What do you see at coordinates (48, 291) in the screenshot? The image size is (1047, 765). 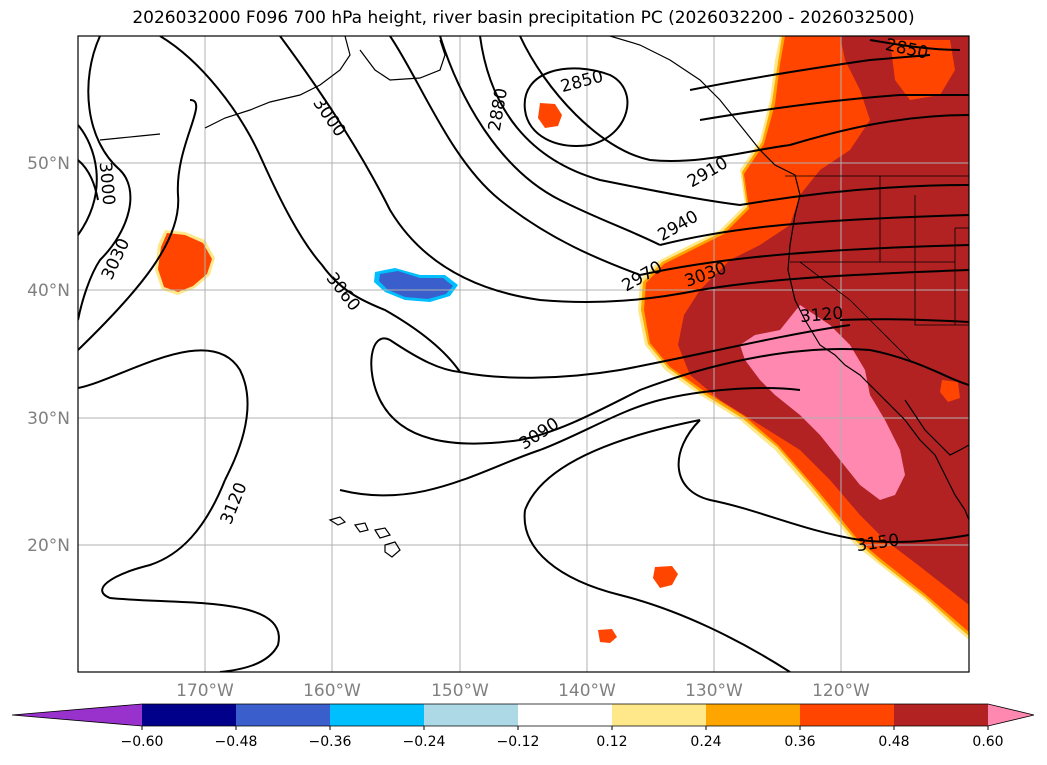 I see `lat-label: 40°N` at bounding box center [48, 291].